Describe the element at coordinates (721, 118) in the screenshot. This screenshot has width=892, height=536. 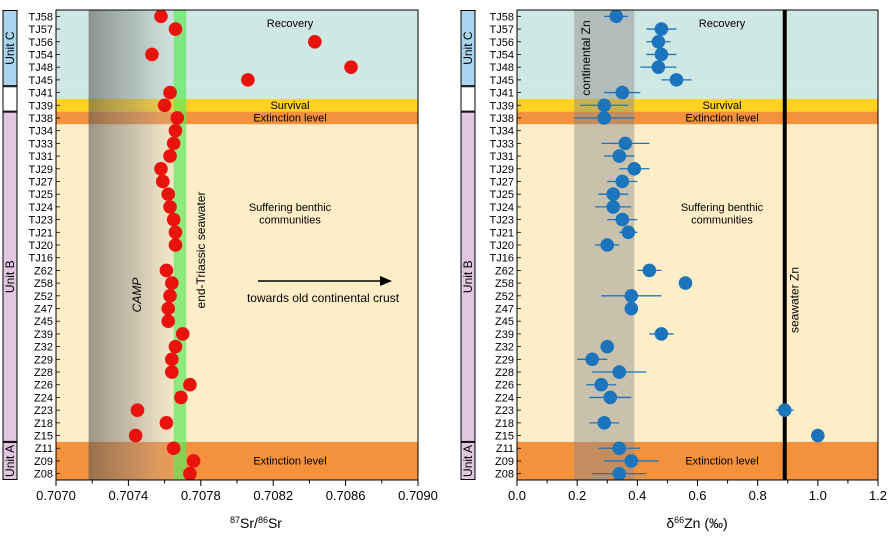
I see `extinction-label-upper: Extinction level` at that location.